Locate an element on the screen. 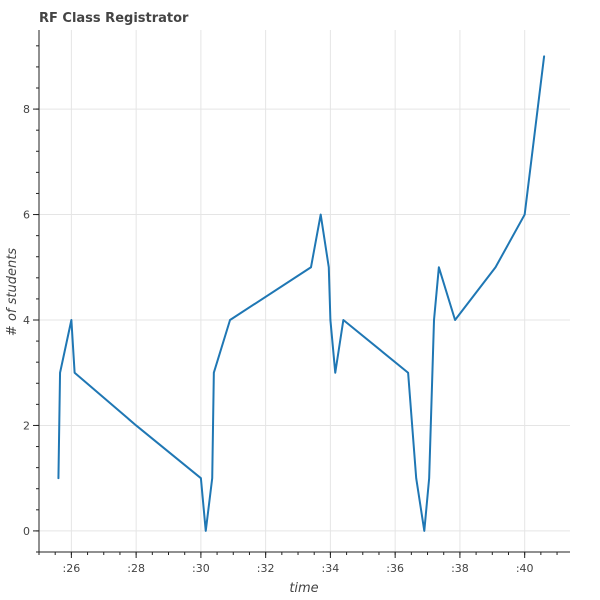 The image size is (600, 600). y-axis-ticks: 0 2 4 6 8 is located at coordinates (31, 299).